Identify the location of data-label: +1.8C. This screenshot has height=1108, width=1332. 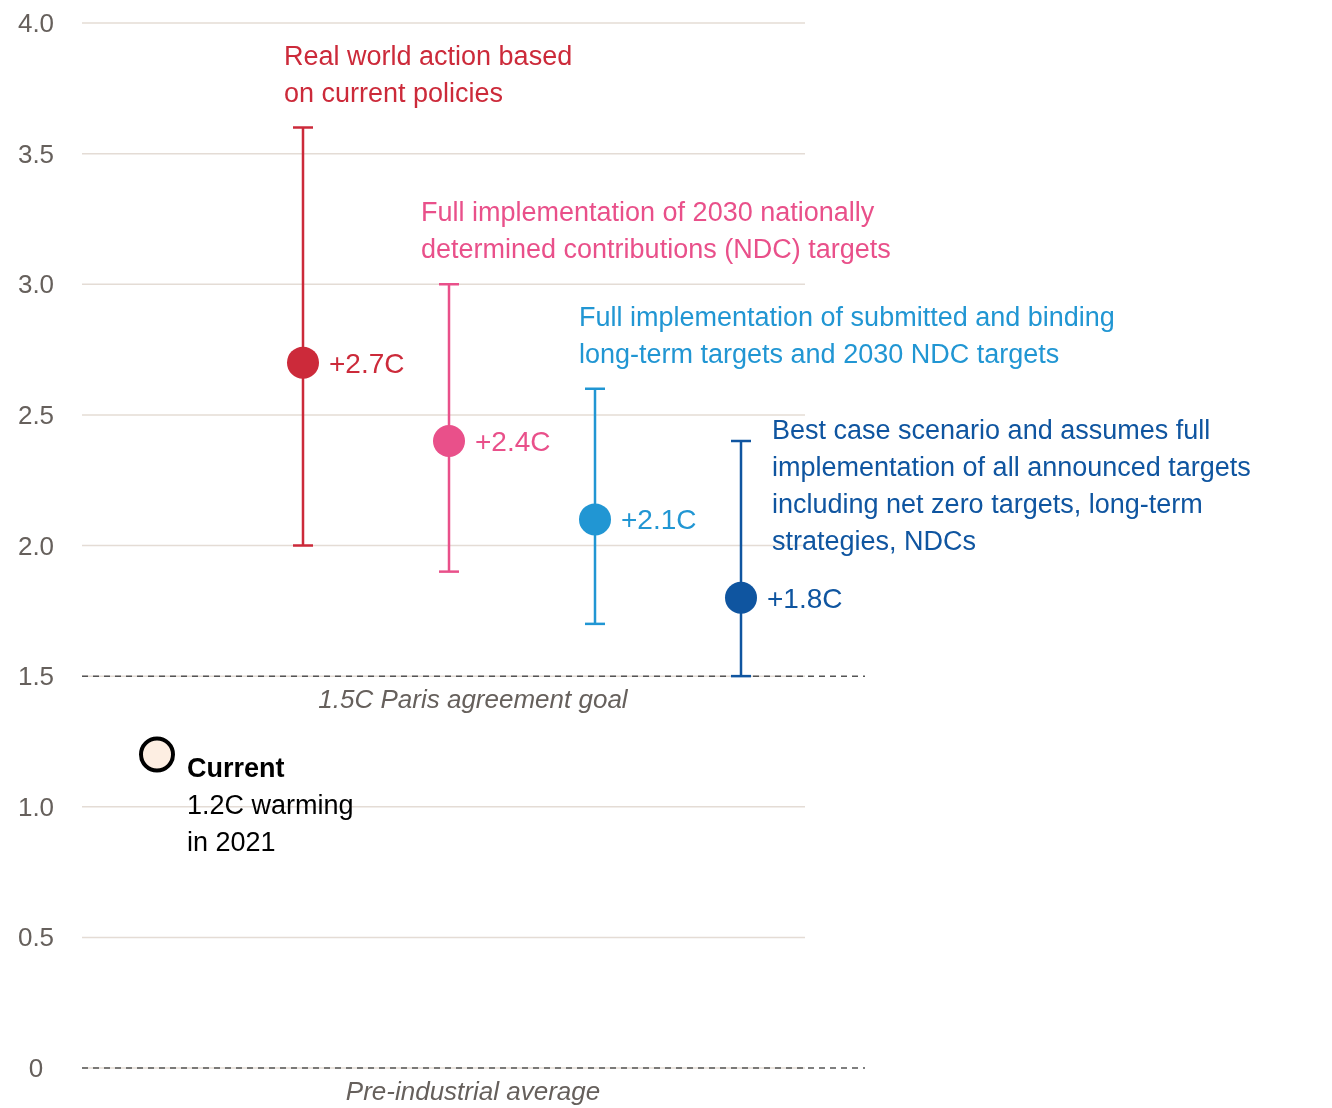
(805, 598).